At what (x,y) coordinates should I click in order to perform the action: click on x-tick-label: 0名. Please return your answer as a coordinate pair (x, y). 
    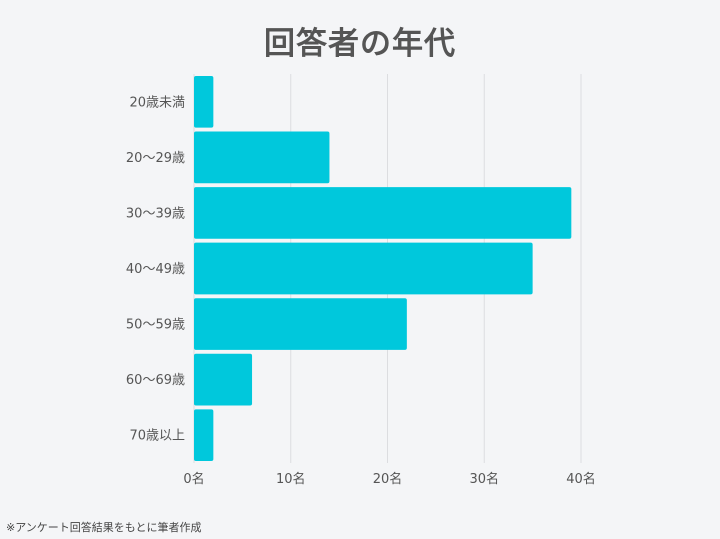
    Looking at the image, I should click on (193, 479).